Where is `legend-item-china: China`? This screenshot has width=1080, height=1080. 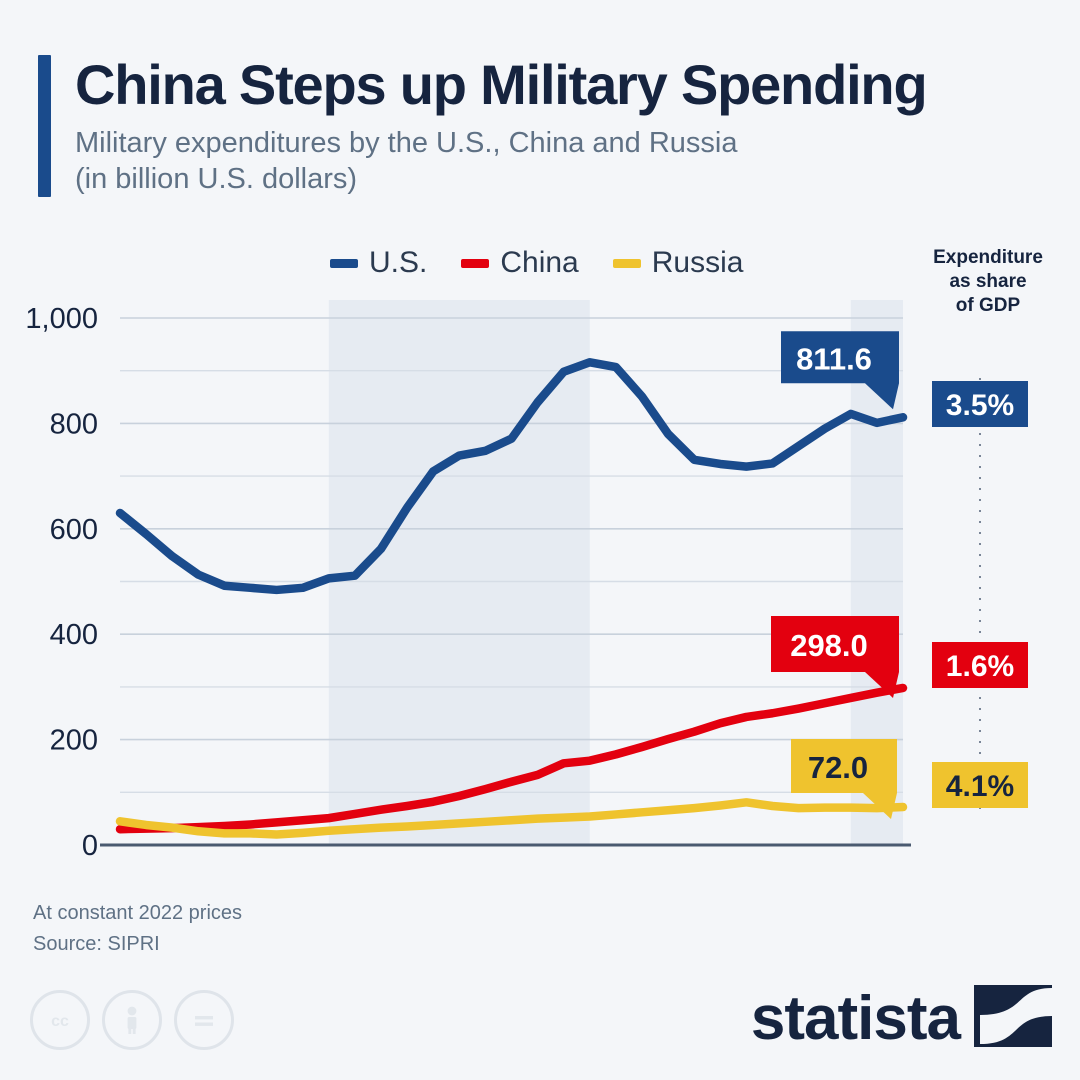 legend-item-china: China is located at coordinates (520, 262).